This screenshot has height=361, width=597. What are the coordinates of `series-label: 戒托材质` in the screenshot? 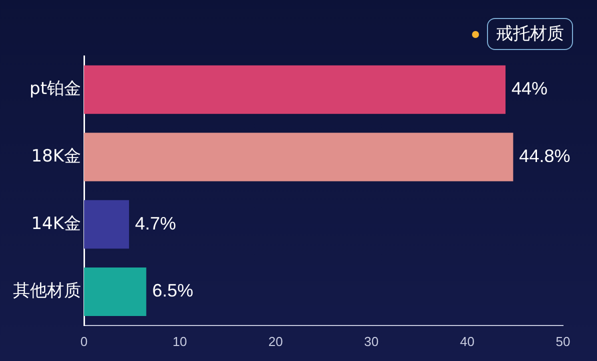 It's located at (530, 34).